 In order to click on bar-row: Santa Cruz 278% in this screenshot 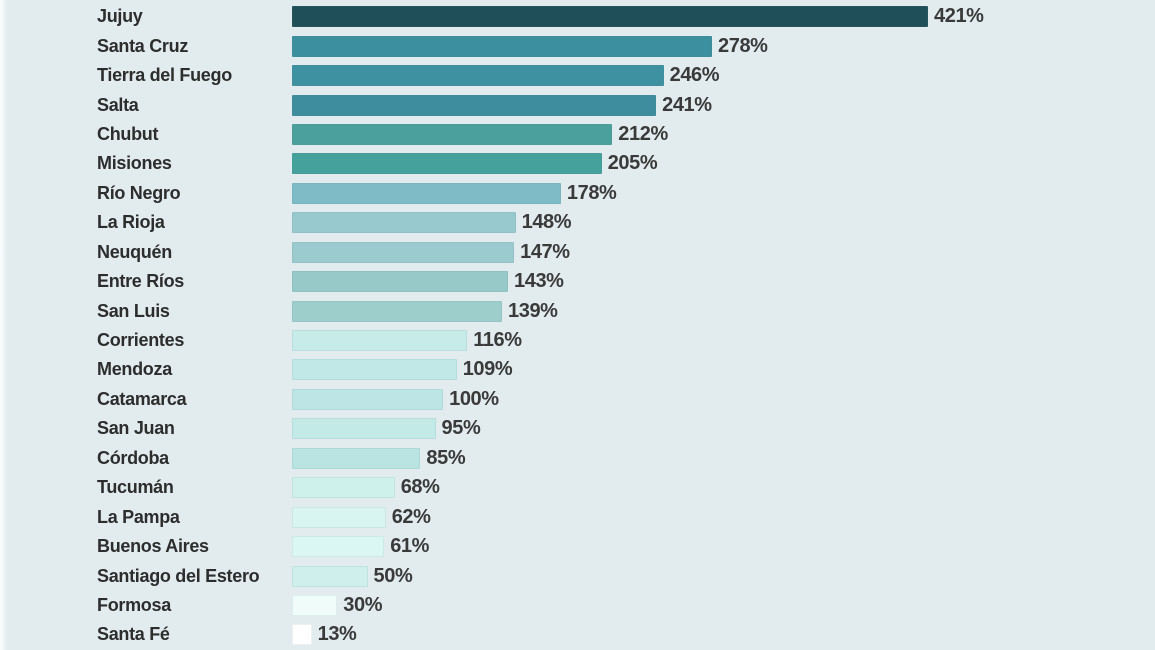, I will do `click(577, 45)`.